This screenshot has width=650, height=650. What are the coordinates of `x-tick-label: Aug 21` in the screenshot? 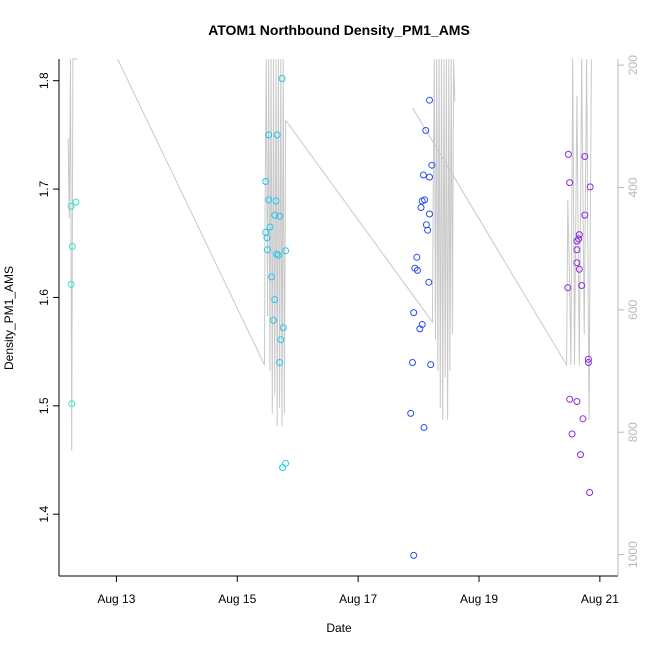 It's located at (600, 599).